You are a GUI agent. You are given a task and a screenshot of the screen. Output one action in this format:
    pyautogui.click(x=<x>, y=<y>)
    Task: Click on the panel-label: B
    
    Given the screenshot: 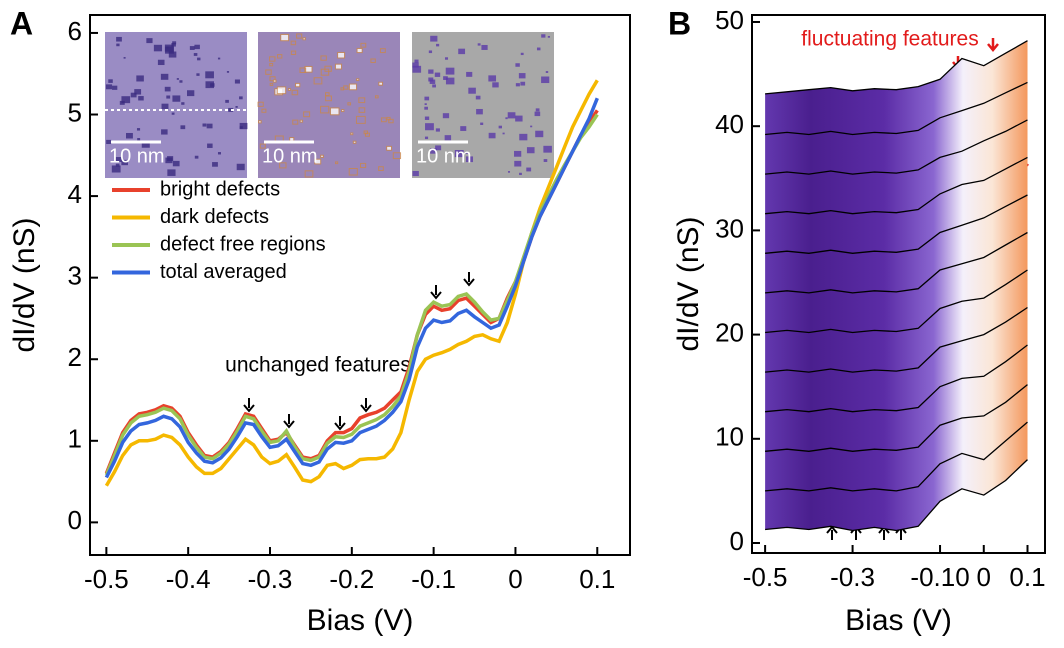 What is the action you would take?
    pyautogui.click(x=679, y=23)
    